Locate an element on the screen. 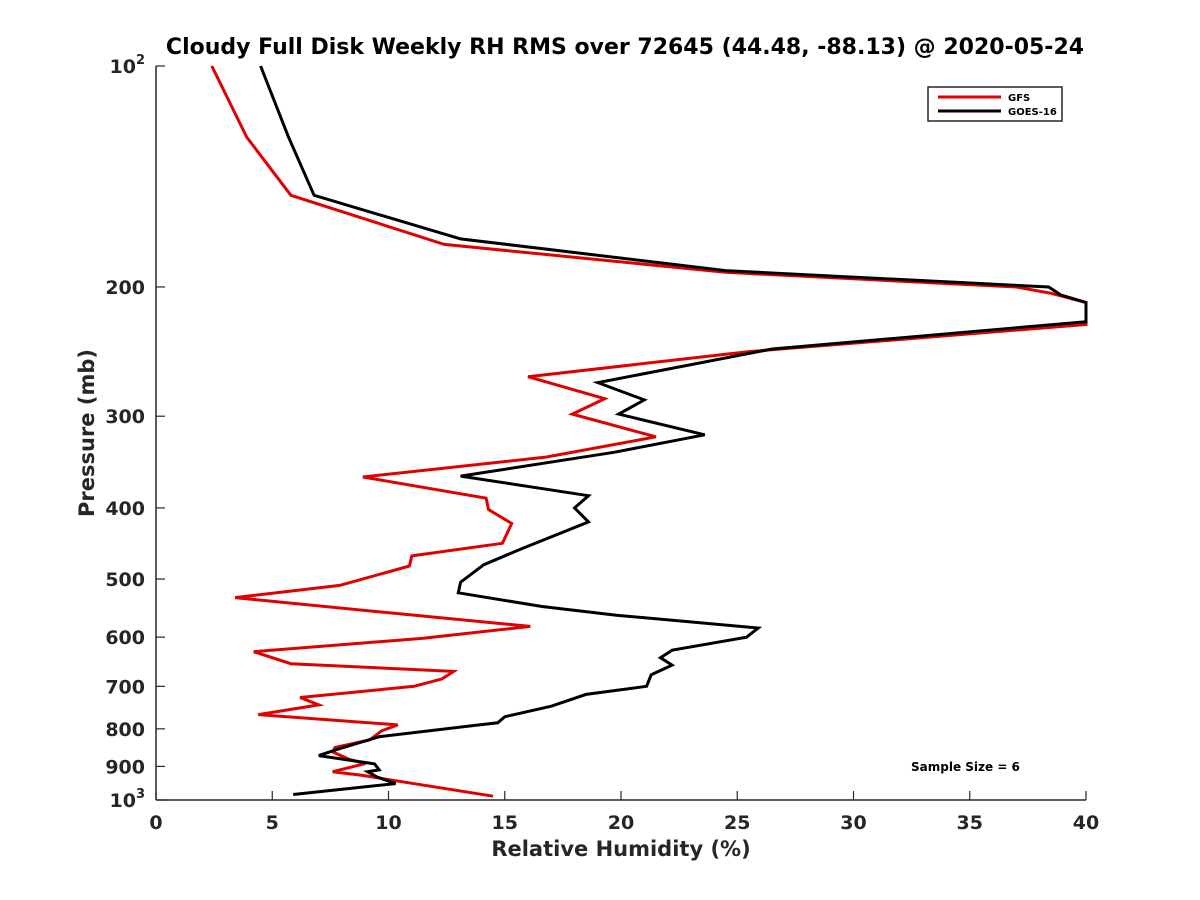  x-tick-label: 15 is located at coordinates (505, 823).